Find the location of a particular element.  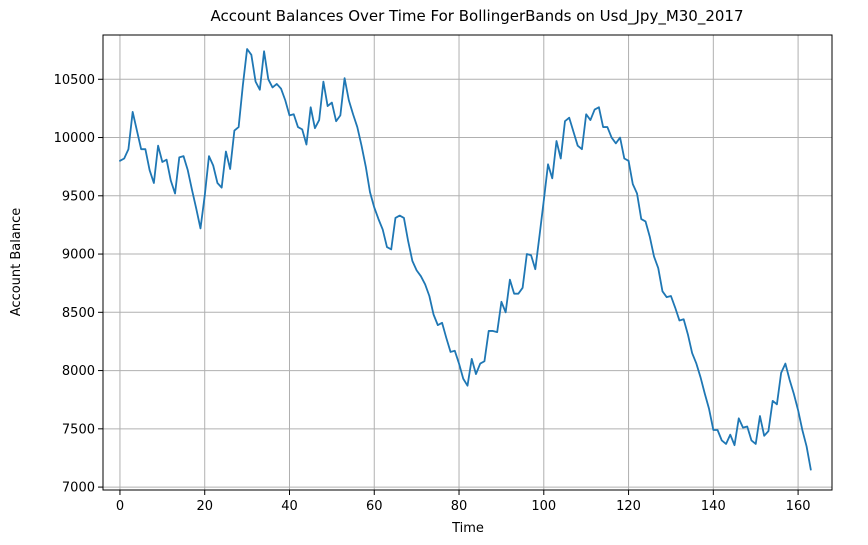

x-tick-label: 120 is located at coordinates (628, 506).